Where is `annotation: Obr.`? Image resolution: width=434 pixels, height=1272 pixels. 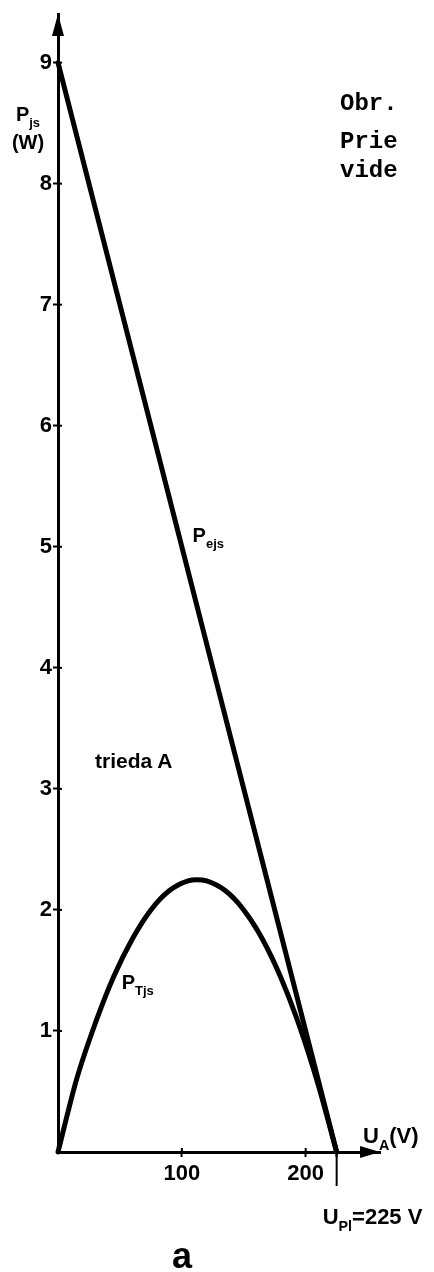
annotation: Obr. is located at coordinates (369, 103).